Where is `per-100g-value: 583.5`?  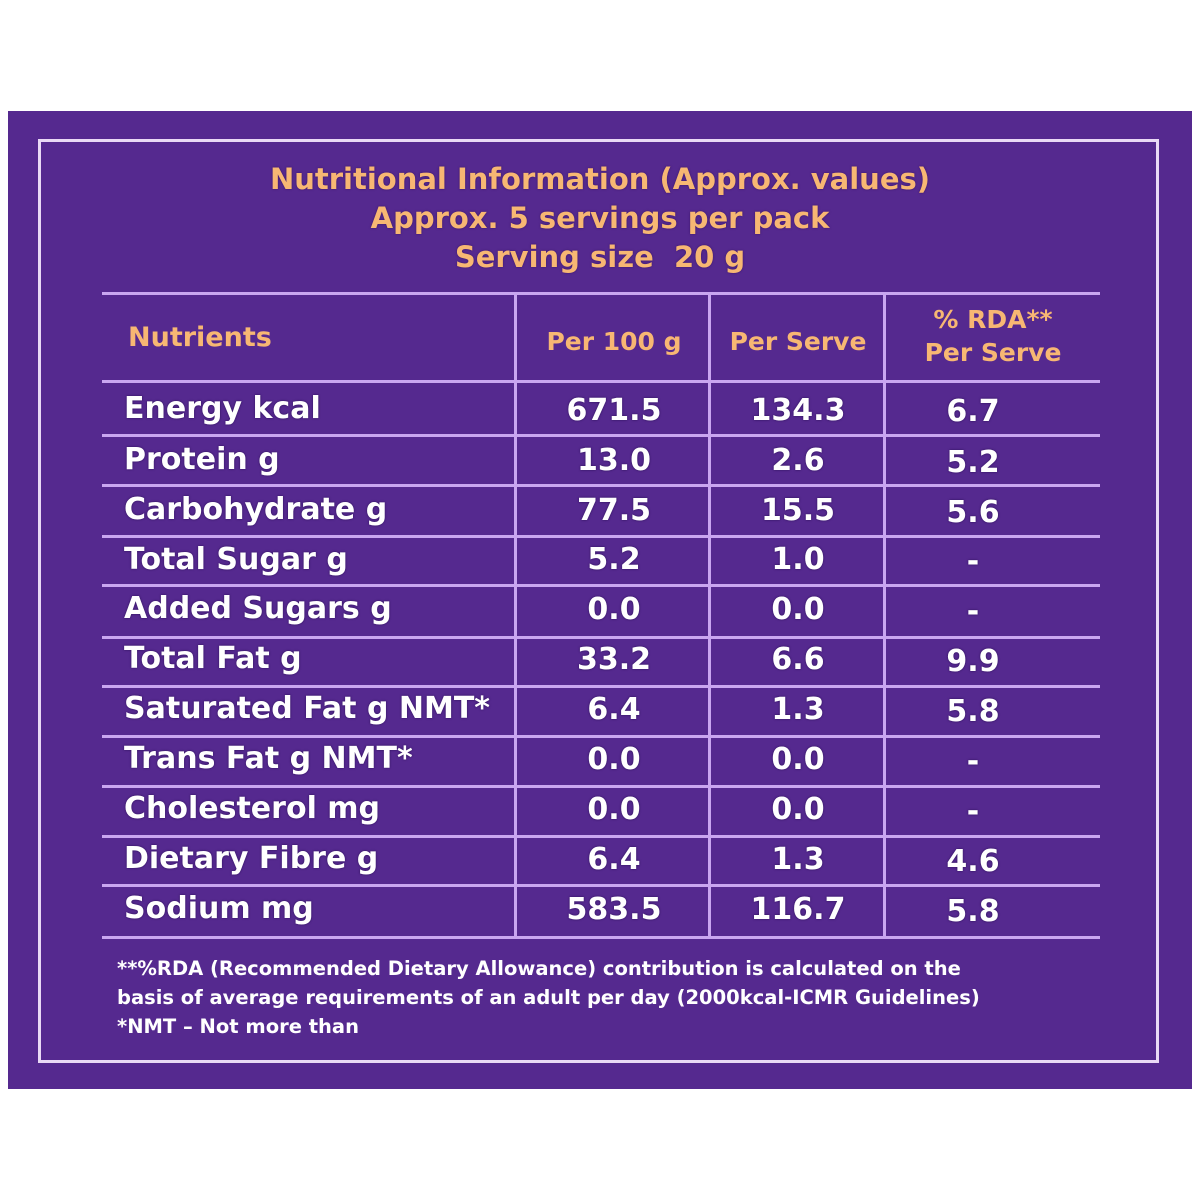
per-100g-value: 583.5 is located at coordinates (614, 909).